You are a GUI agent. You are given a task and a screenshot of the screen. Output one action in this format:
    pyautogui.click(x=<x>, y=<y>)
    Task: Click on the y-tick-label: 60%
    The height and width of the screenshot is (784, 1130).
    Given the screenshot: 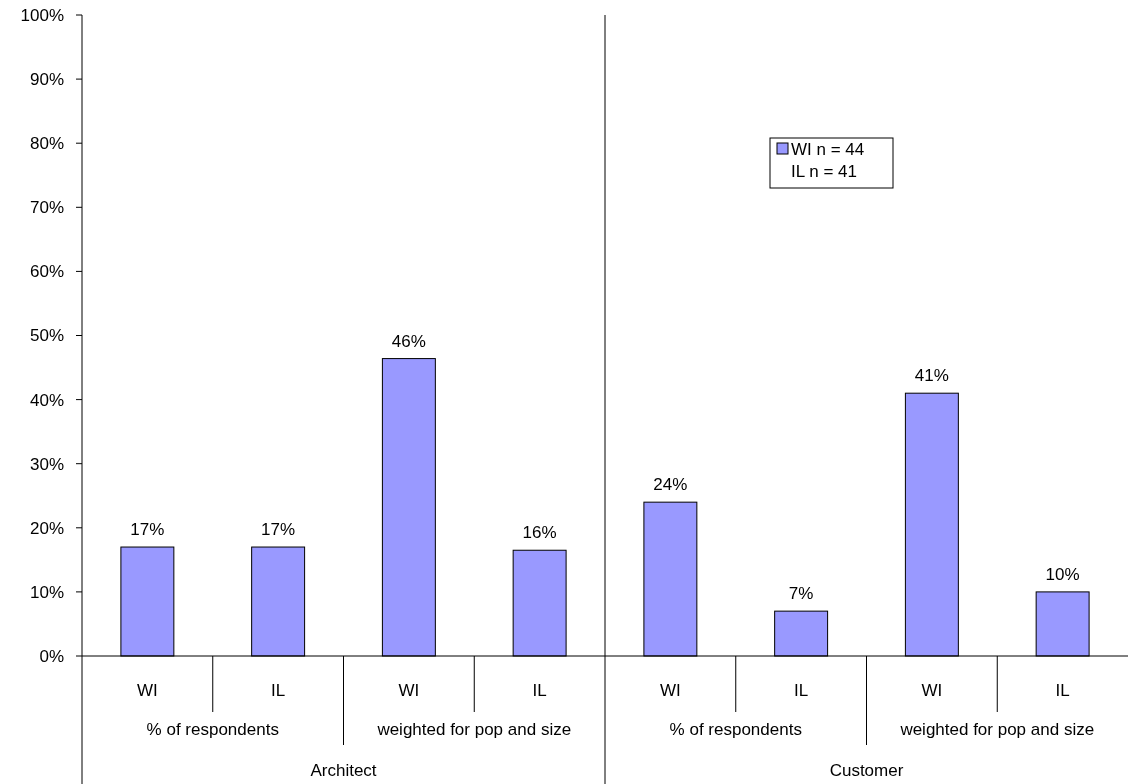 What is the action you would take?
    pyautogui.click(x=46, y=272)
    